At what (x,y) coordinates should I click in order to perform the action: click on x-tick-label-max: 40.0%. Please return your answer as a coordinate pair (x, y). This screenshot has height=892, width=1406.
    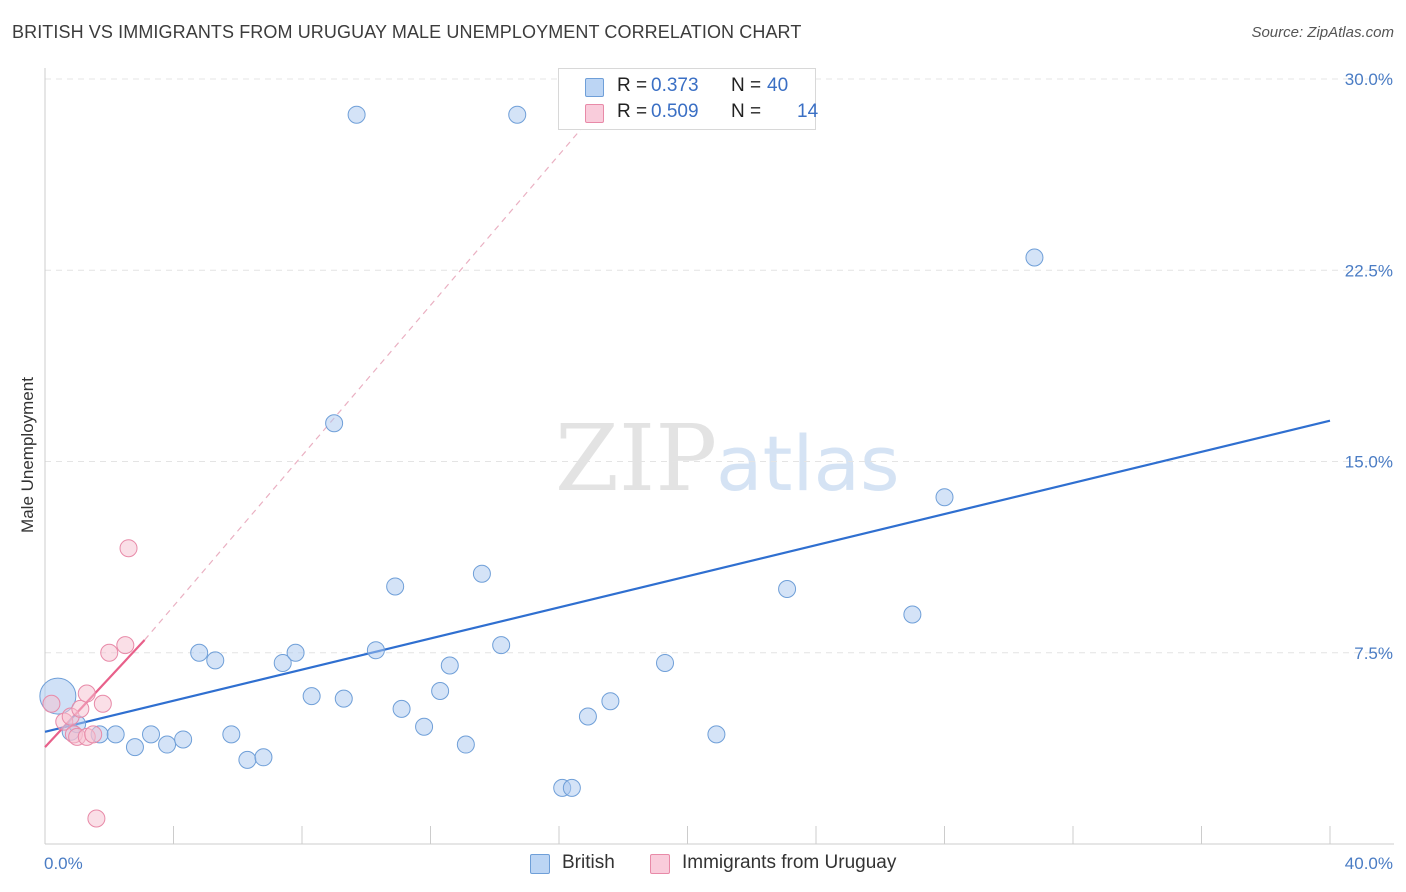
    Looking at the image, I should click on (1369, 863).